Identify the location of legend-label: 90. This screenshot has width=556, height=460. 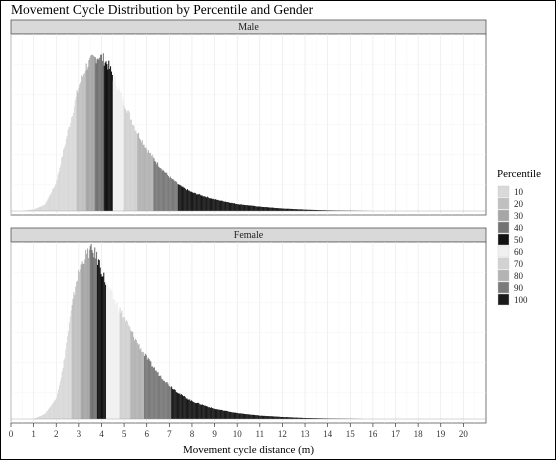
(519, 288).